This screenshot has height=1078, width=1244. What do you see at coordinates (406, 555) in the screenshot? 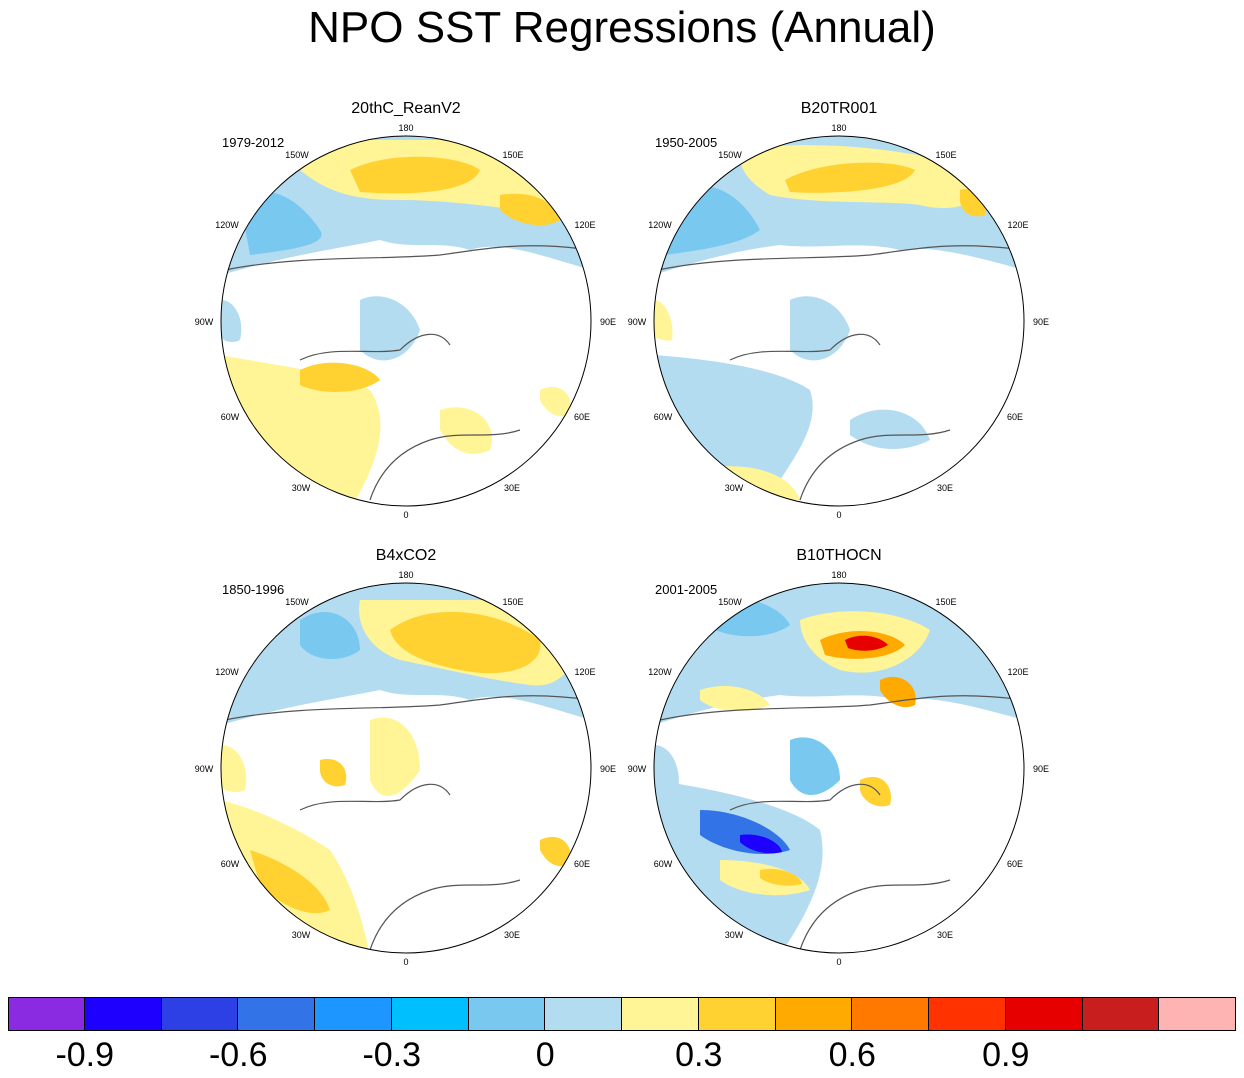
I see `panel-title-3: B4xCO2` at bounding box center [406, 555].